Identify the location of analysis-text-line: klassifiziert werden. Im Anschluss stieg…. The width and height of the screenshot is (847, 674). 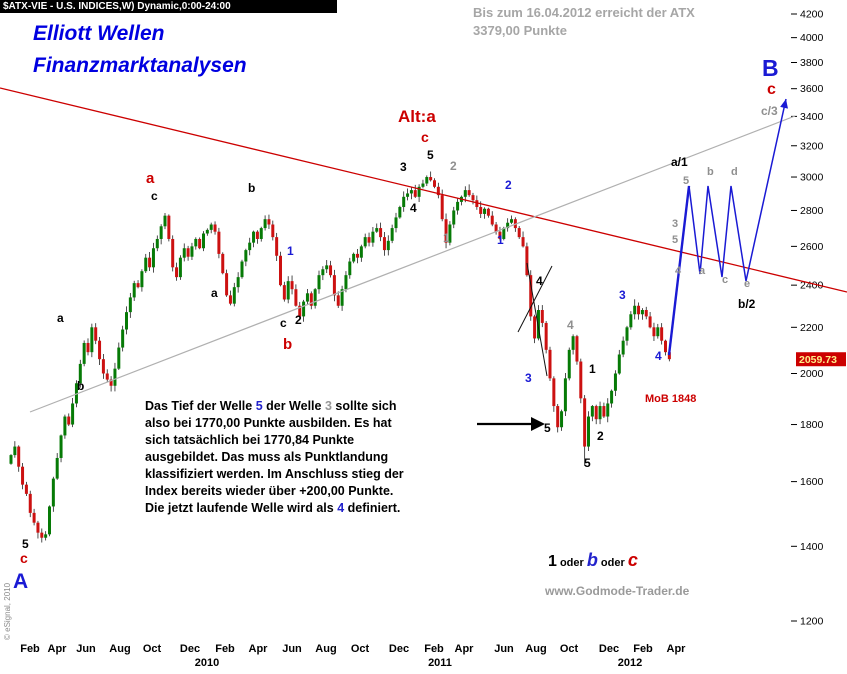
(274, 474).